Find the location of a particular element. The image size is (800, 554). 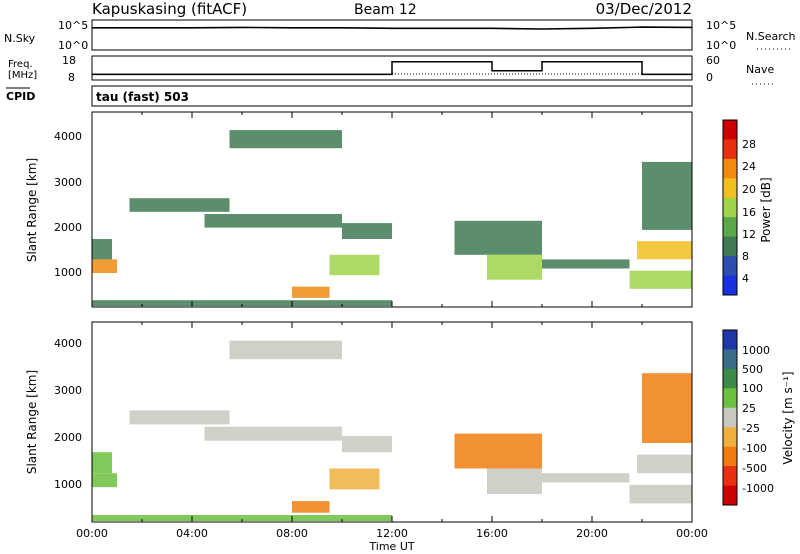

vel-cbar-tick-minus1000: -1000 is located at coordinates (758, 488).